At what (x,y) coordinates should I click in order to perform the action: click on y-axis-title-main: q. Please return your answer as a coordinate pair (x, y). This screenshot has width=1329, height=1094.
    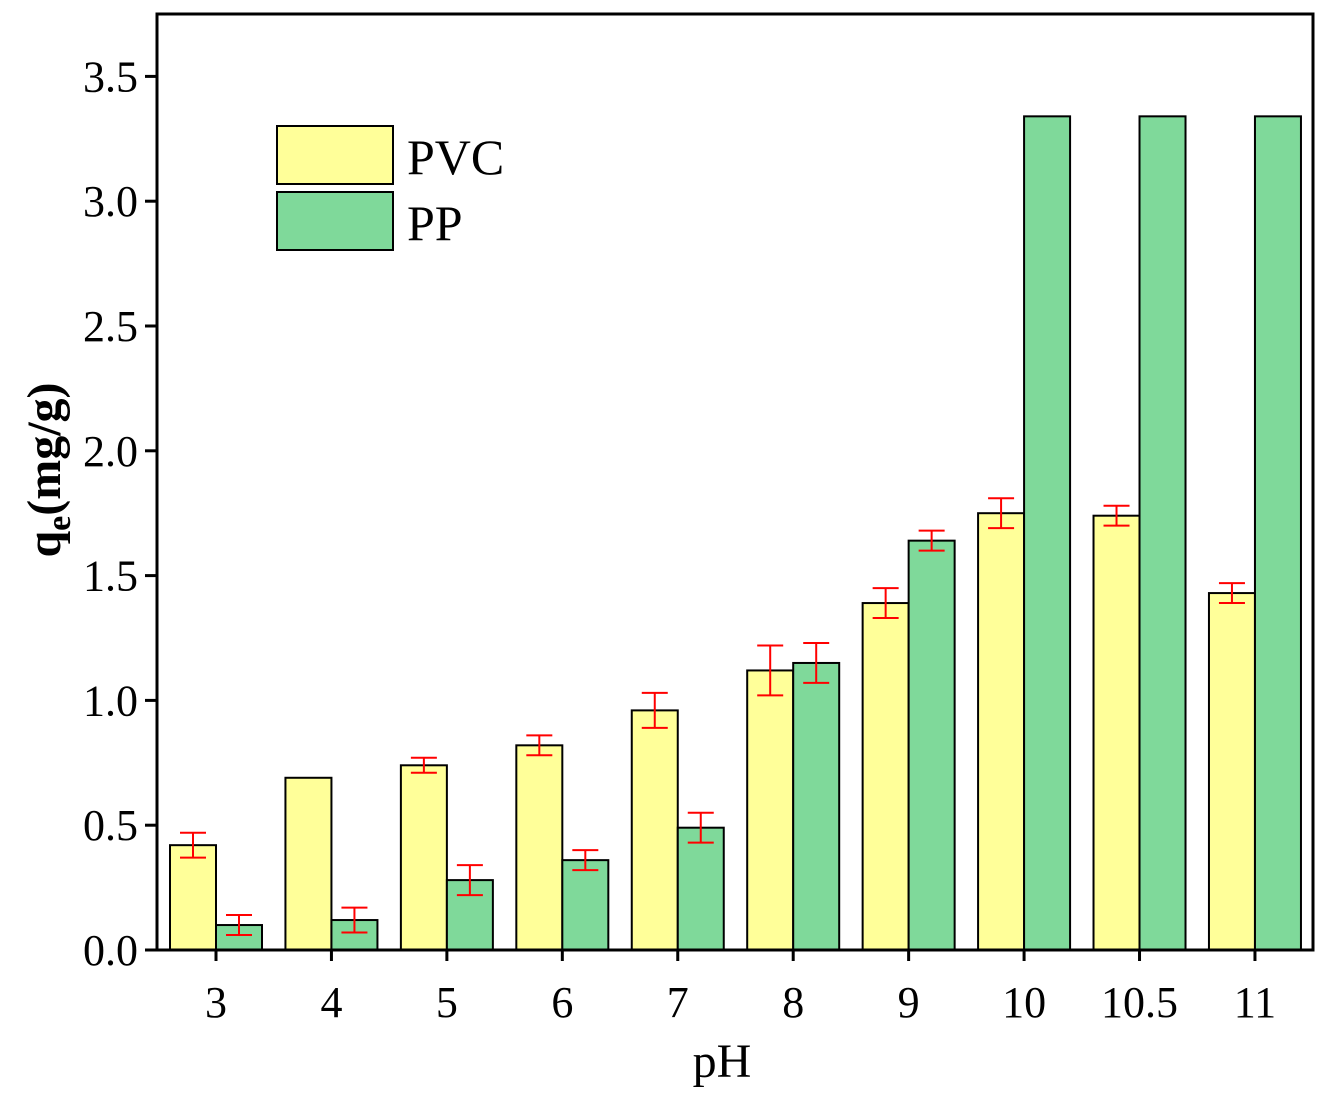
    Looking at the image, I should click on (44, 544).